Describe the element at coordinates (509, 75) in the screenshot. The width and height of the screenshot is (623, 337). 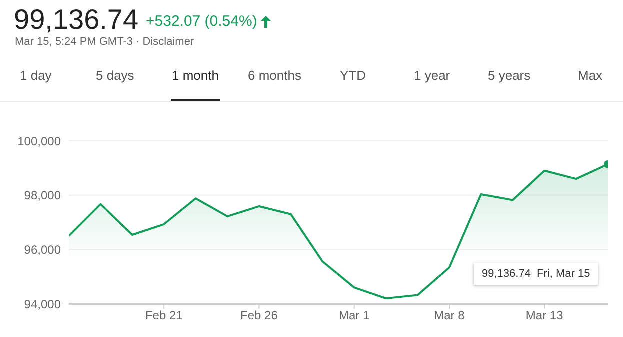
I see `text: 5 years` at that location.